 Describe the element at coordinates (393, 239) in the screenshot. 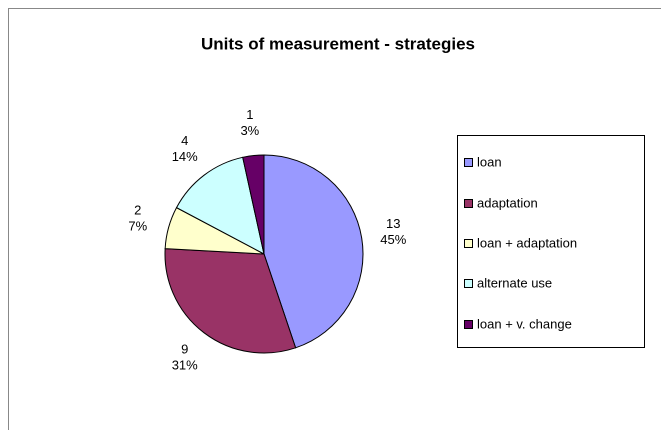

I see `data-label-percent: 45%` at that location.